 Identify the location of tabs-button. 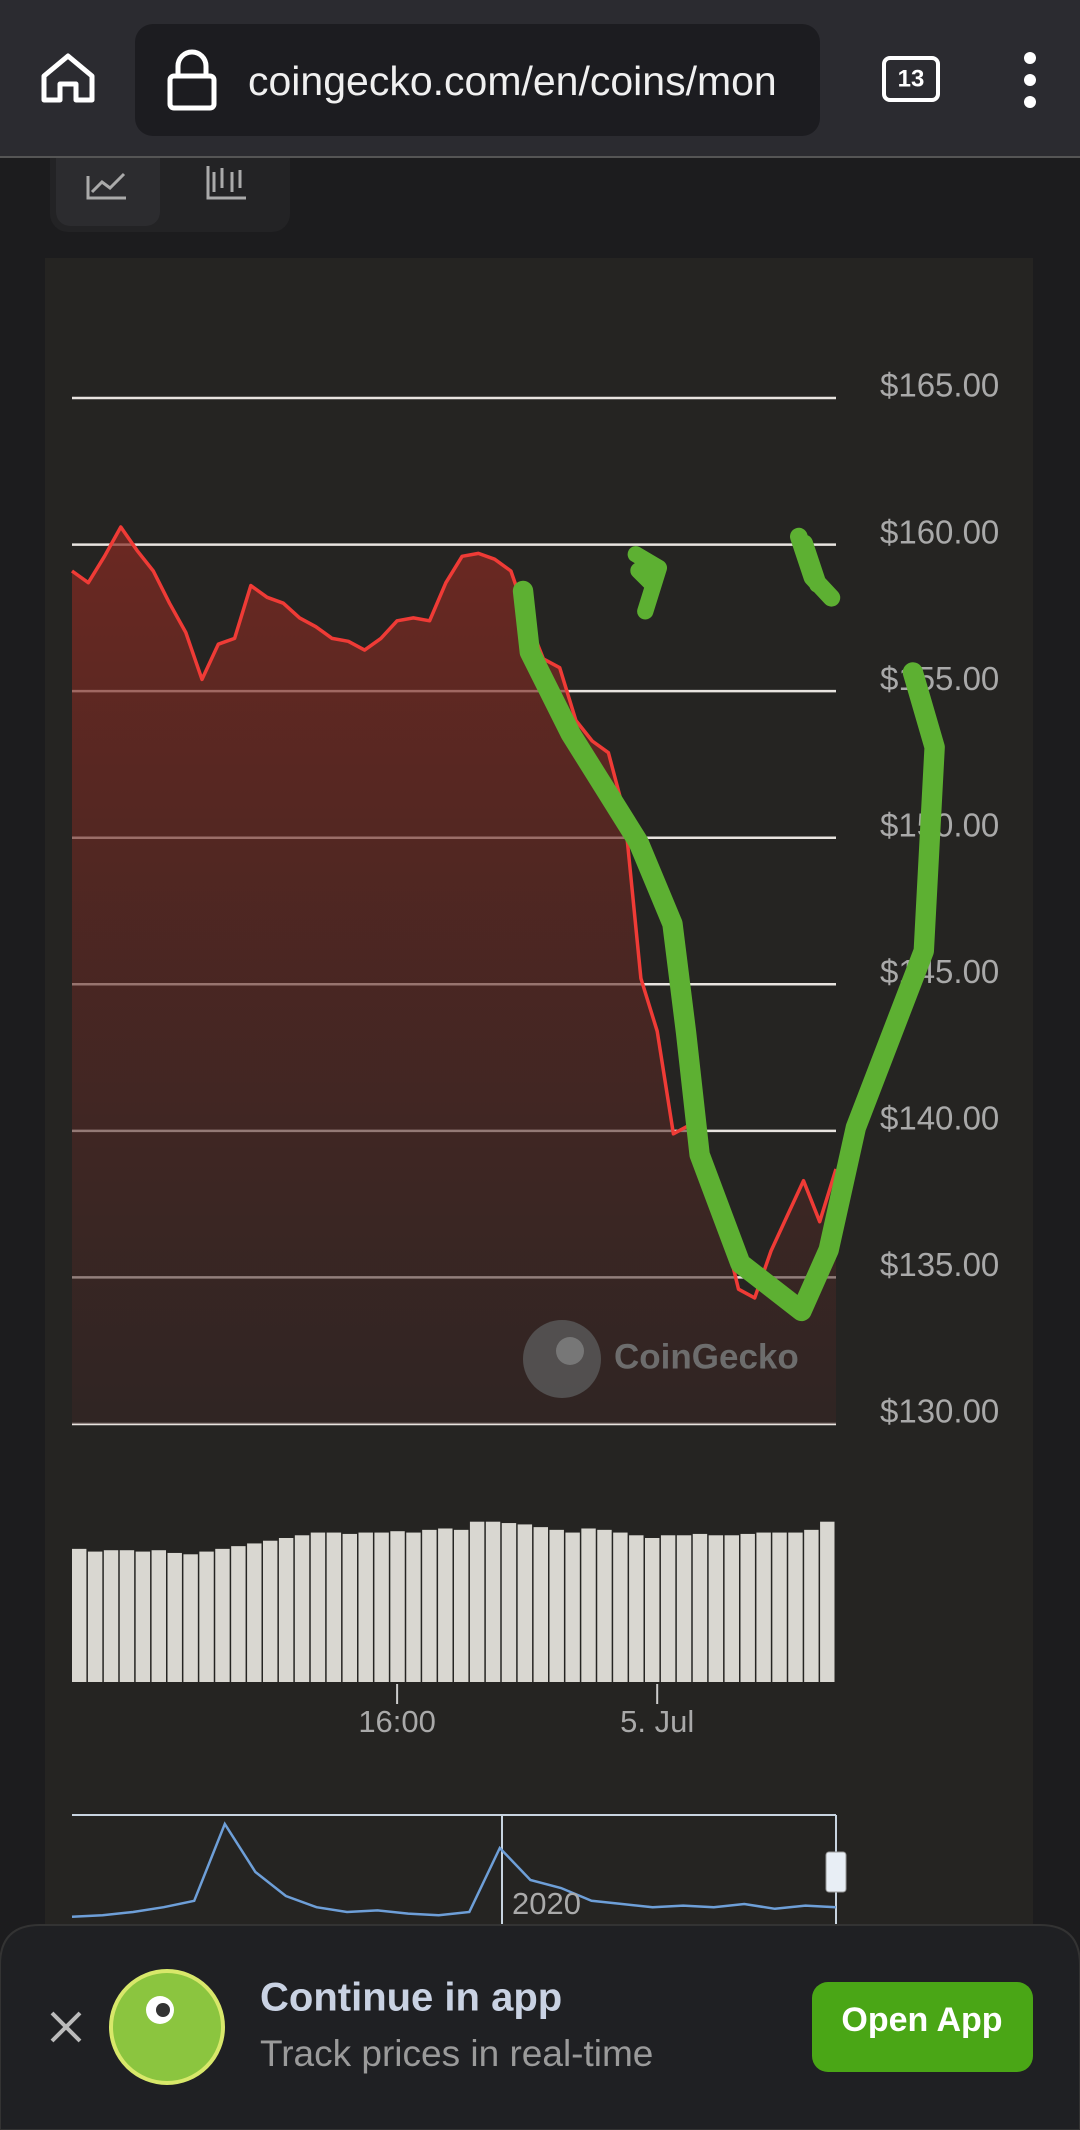
(911, 79).